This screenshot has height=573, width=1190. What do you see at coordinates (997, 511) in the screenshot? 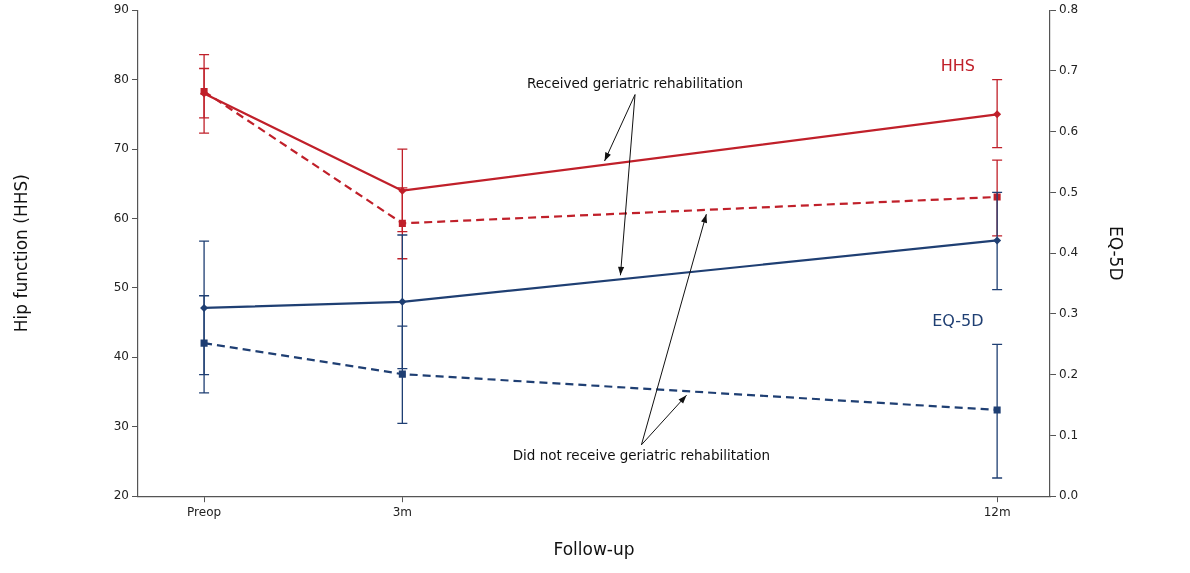
I see `x-tick-label: 12m` at bounding box center [997, 511].